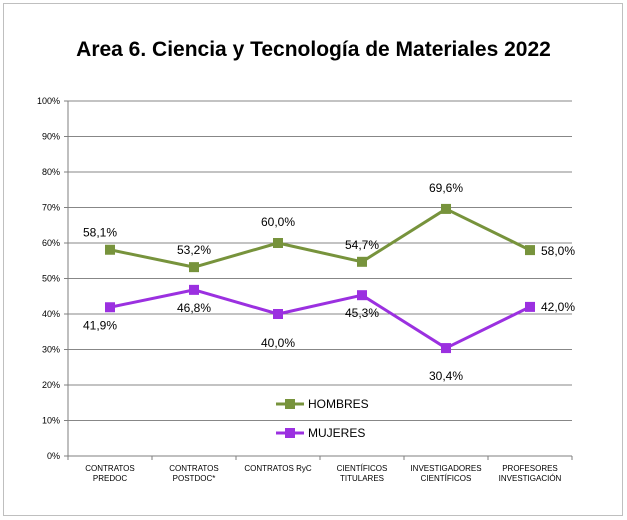 The width and height of the screenshot is (627, 520). Describe the element at coordinates (51, 243) in the screenshot. I see `y-tick-label: 60%` at that location.